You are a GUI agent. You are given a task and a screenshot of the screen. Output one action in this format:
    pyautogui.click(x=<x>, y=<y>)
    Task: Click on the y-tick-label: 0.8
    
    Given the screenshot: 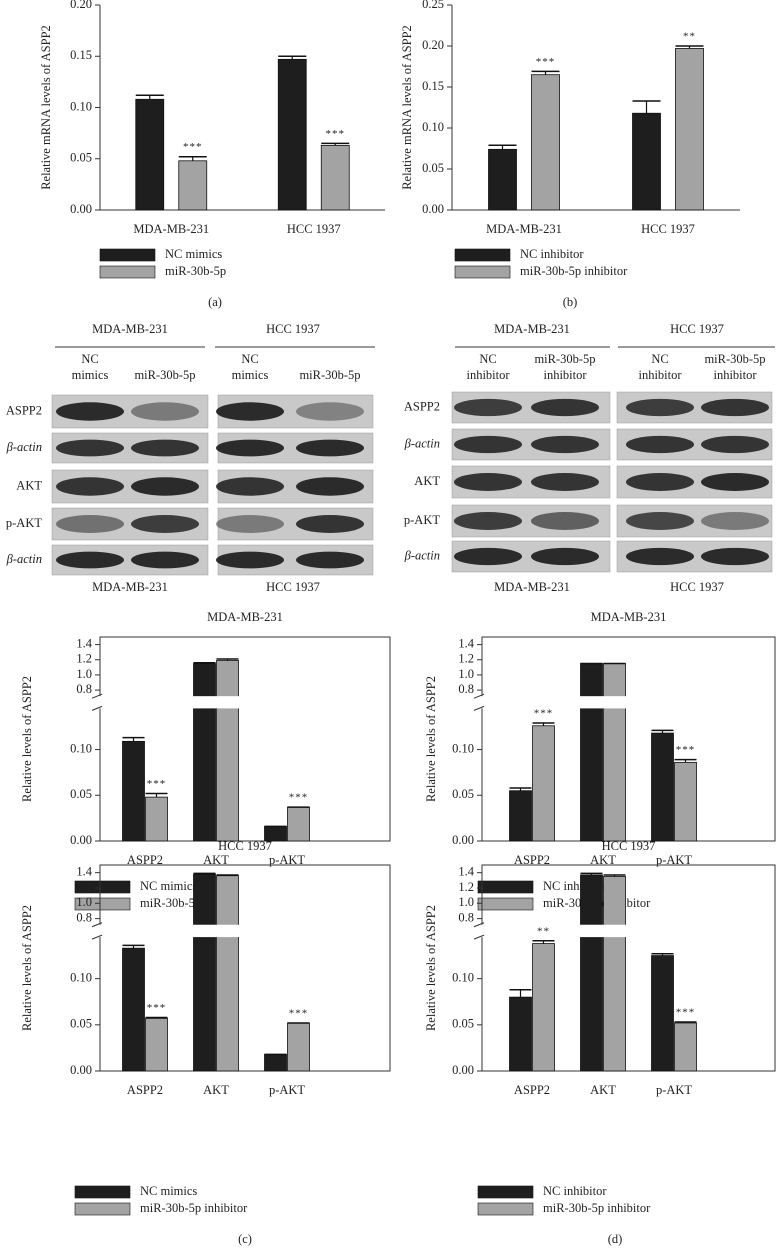 What is the action you would take?
    pyautogui.click(x=84, y=689)
    